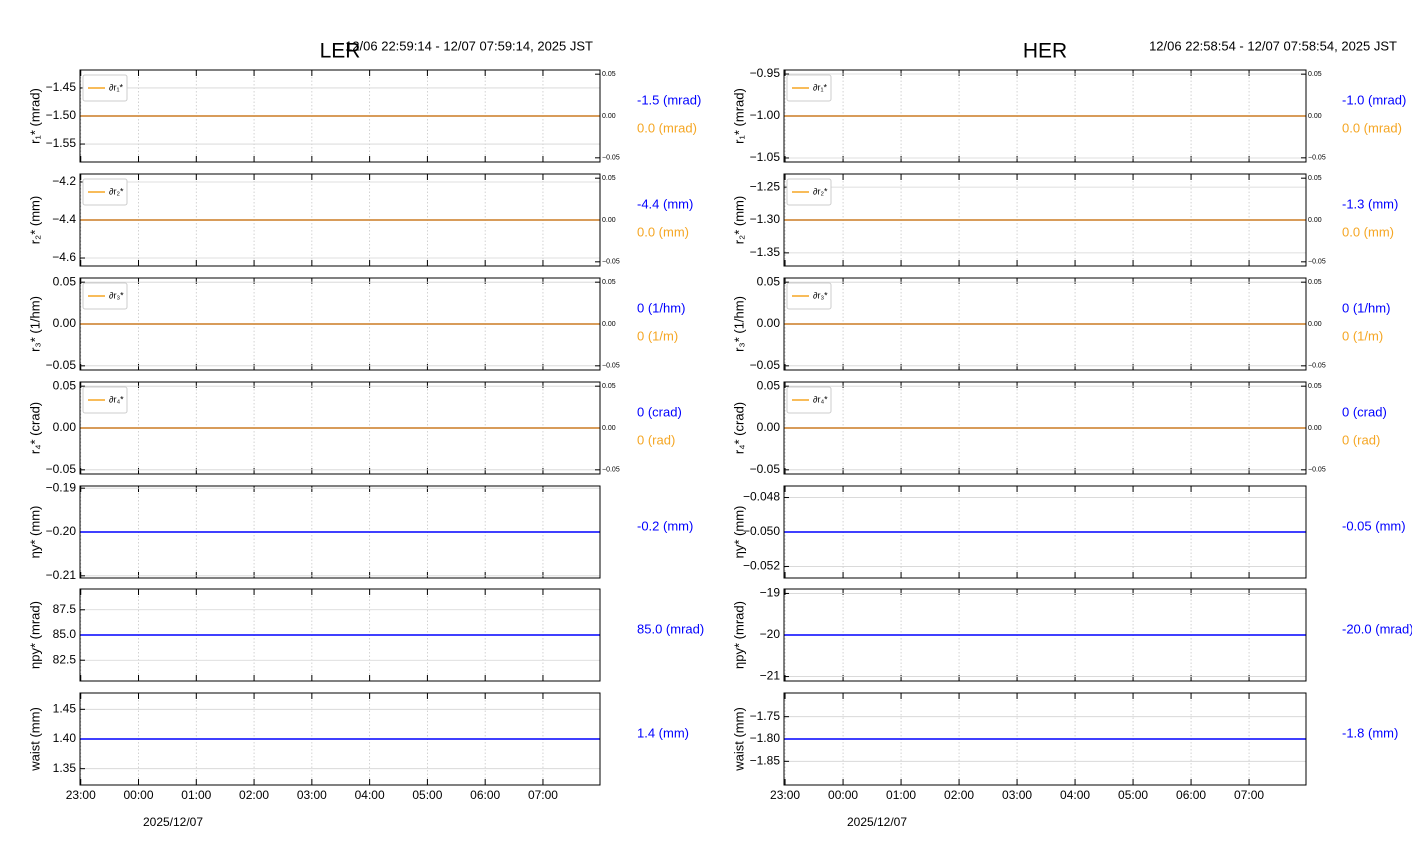 The height and width of the screenshot is (864, 1412). What do you see at coordinates (1374, 525) in the screenshot?
I see `readout-label: -0.05 (mm)` at bounding box center [1374, 525].